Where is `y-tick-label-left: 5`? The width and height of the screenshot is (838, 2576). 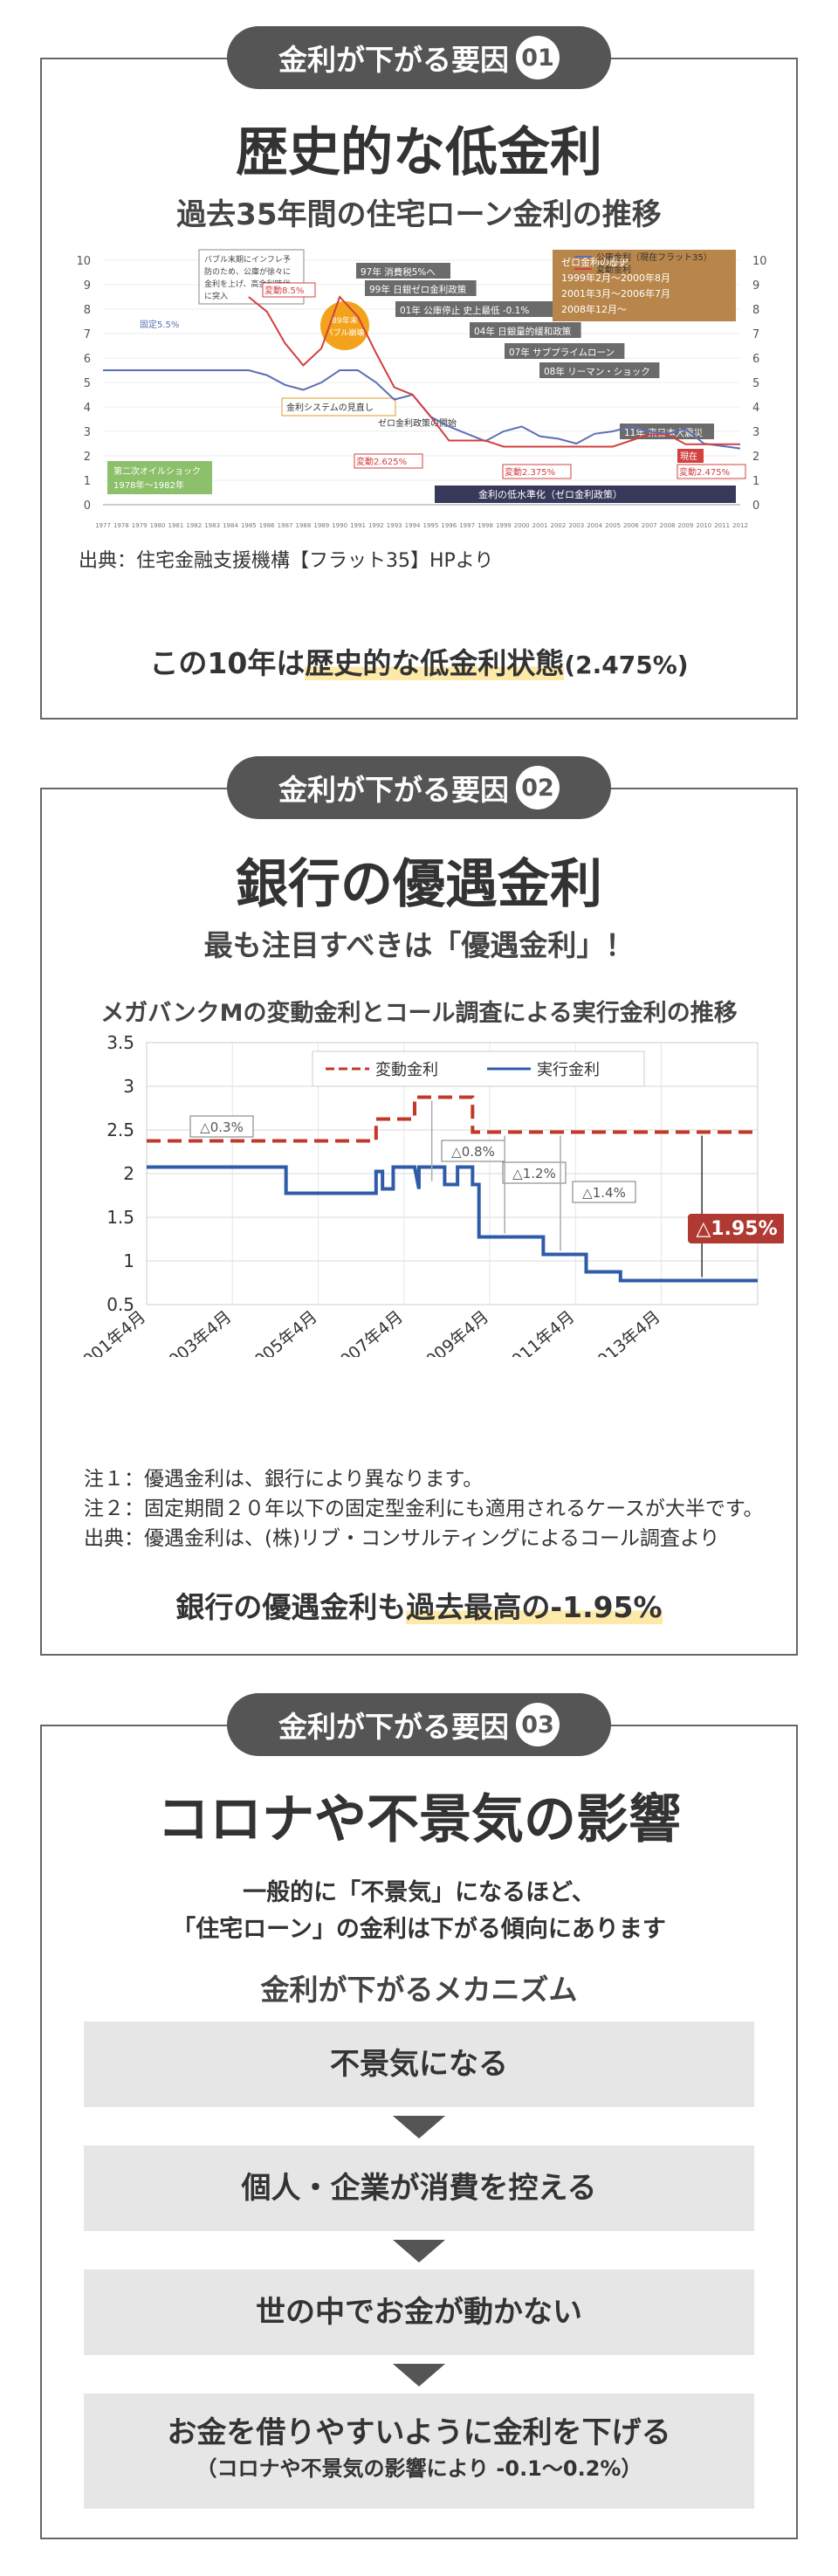
y-tick-label-left: 5 is located at coordinates (87, 383).